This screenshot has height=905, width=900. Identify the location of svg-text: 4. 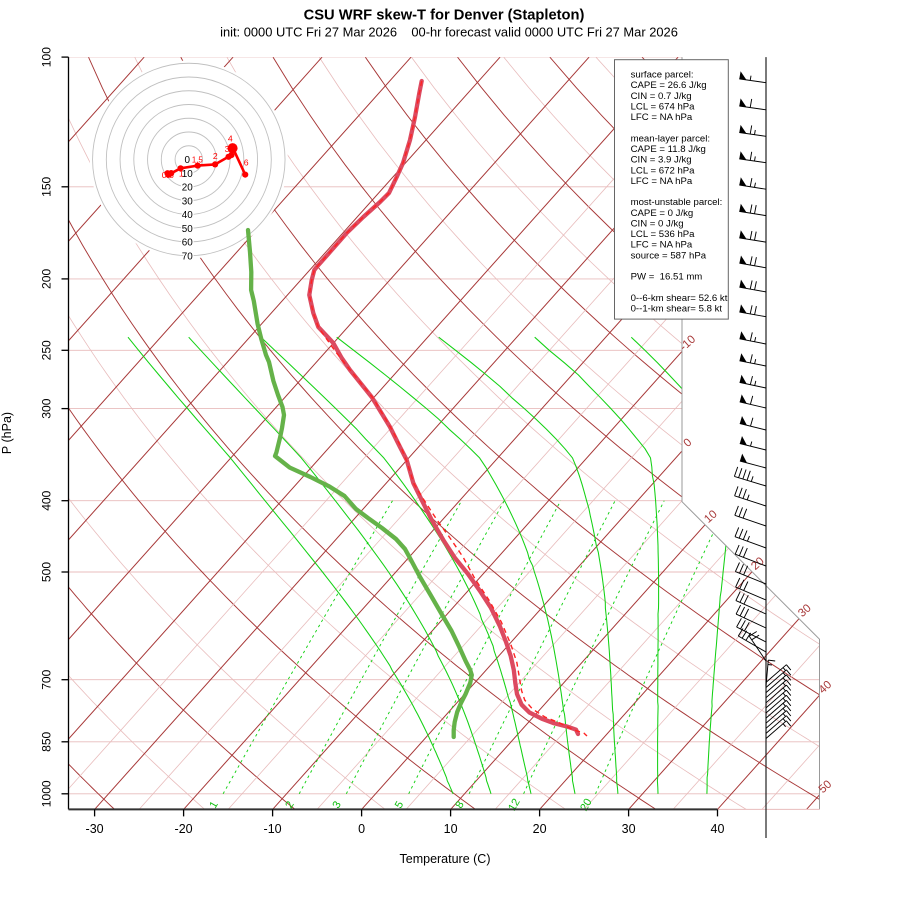
(230, 139).